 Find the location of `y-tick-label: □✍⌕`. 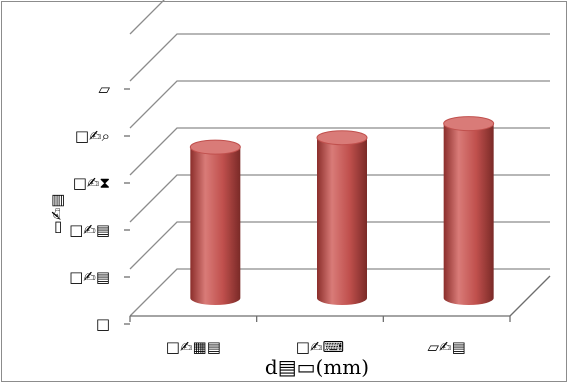

y-tick-label: □✍⌕ is located at coordinates (92, 136).